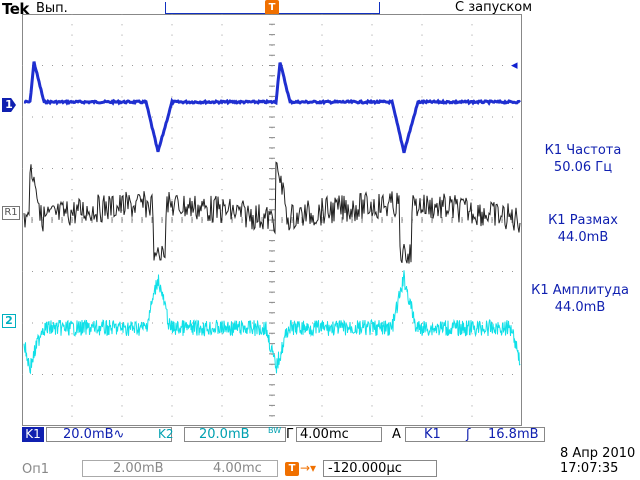  Describe the element at coordinates (583, 229) in the screenshot. I see `measurement-peak-to-peak: К1 Размах 44.0mB` at that location.